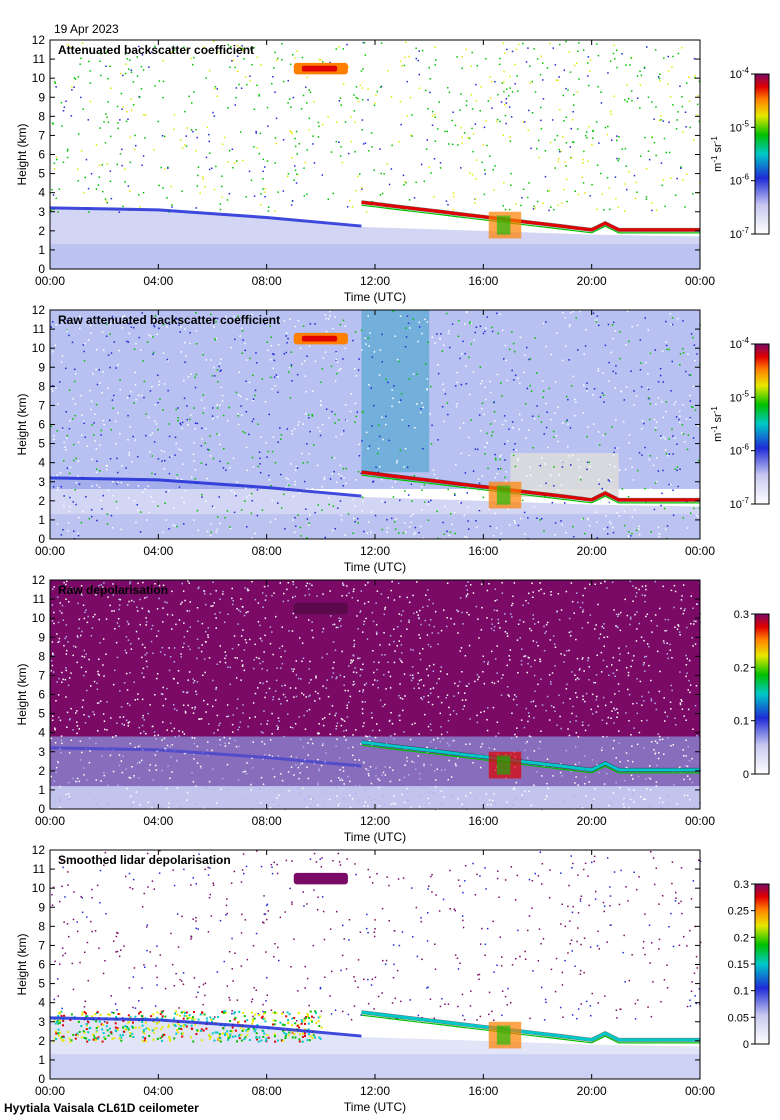  Describe the element at coordinates (41, 733) in the screenshot. I see `y-tick-label: 4` at that location.